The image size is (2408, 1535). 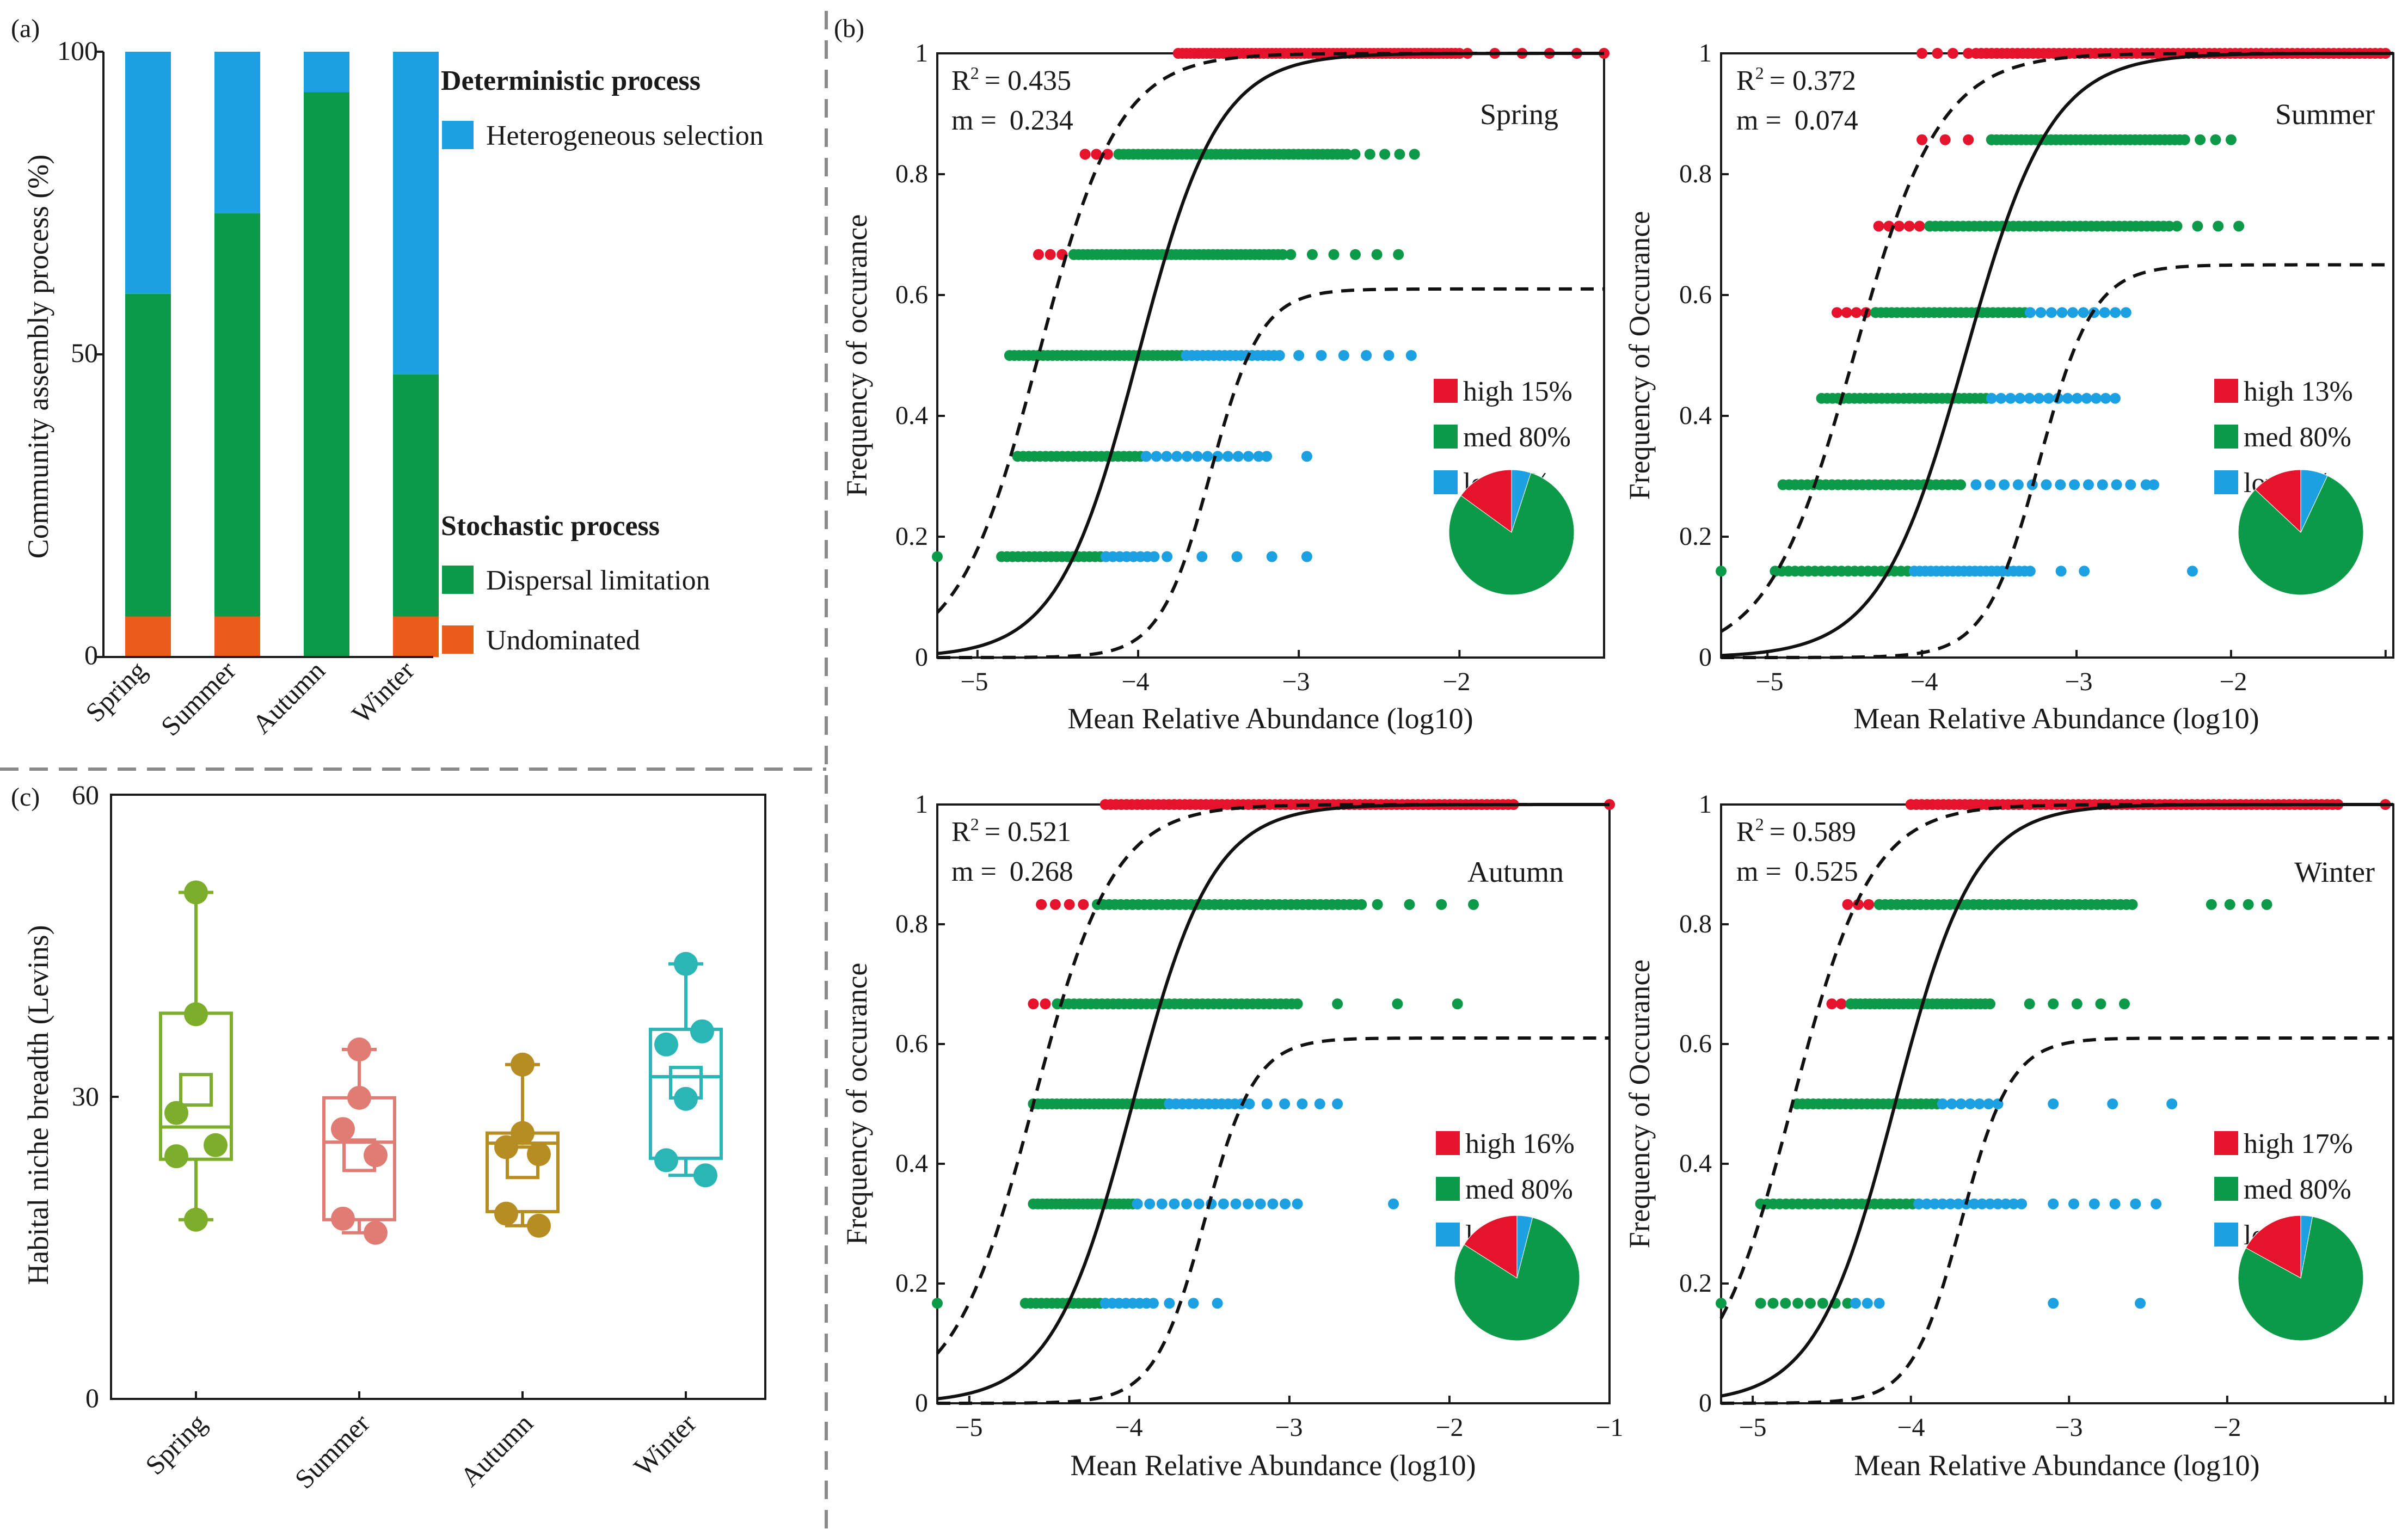 I want to click on panel-ylabel: Frequency of occurance, so click(x=856, y=355).